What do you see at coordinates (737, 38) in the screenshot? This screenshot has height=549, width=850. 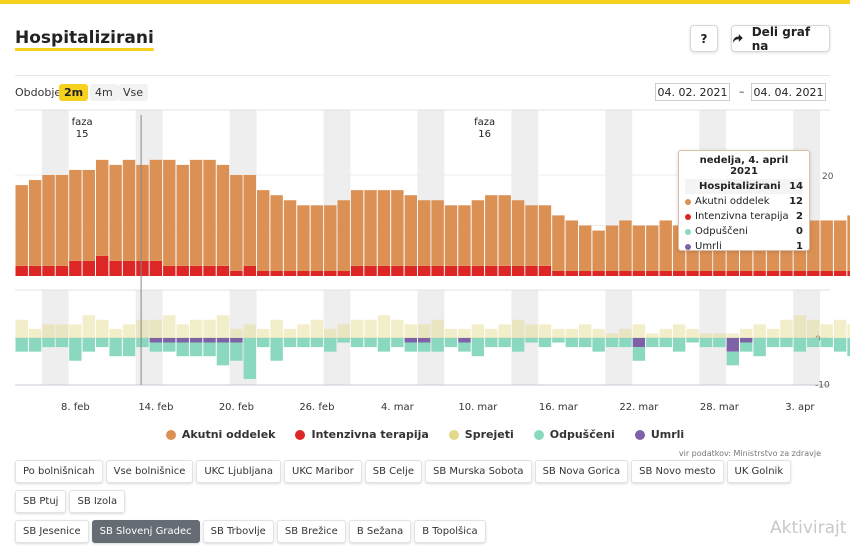 I see `share-arrow-icon` at bounding box center [737, 38].